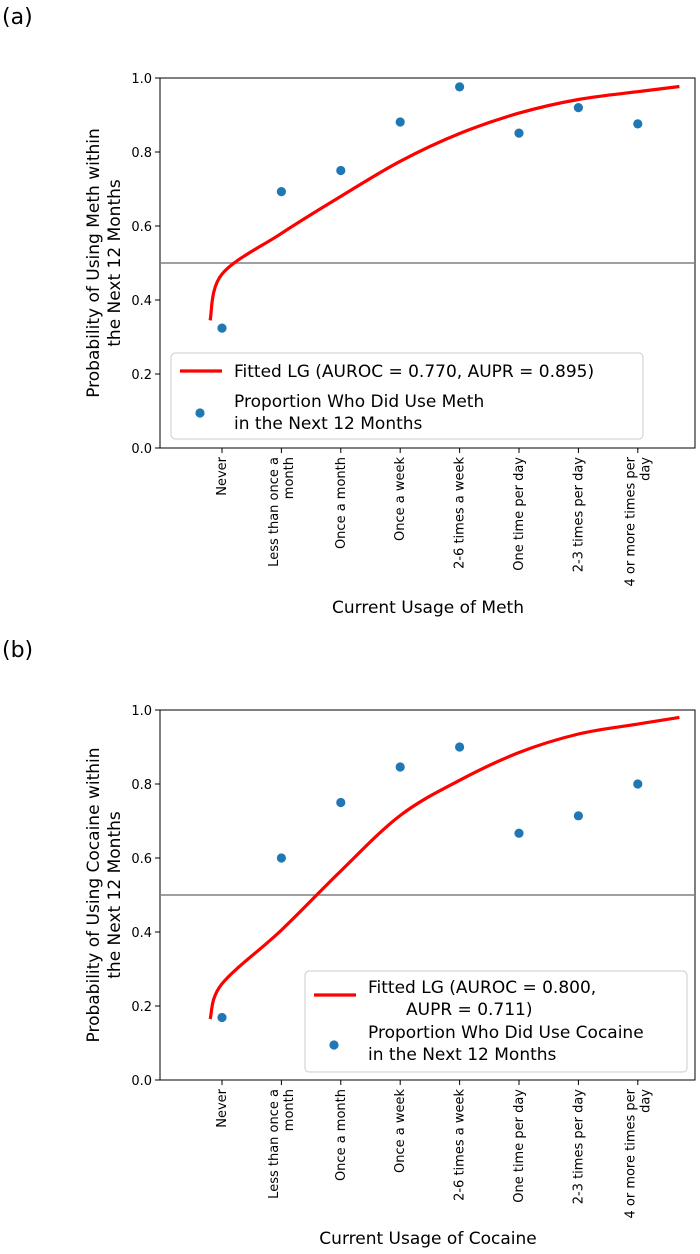  What do you see at coordinates (427, 1239) in the screenshot?
I see `x-axis-label: Current Usage of Cocaine` at bounding box center [427, 1239].